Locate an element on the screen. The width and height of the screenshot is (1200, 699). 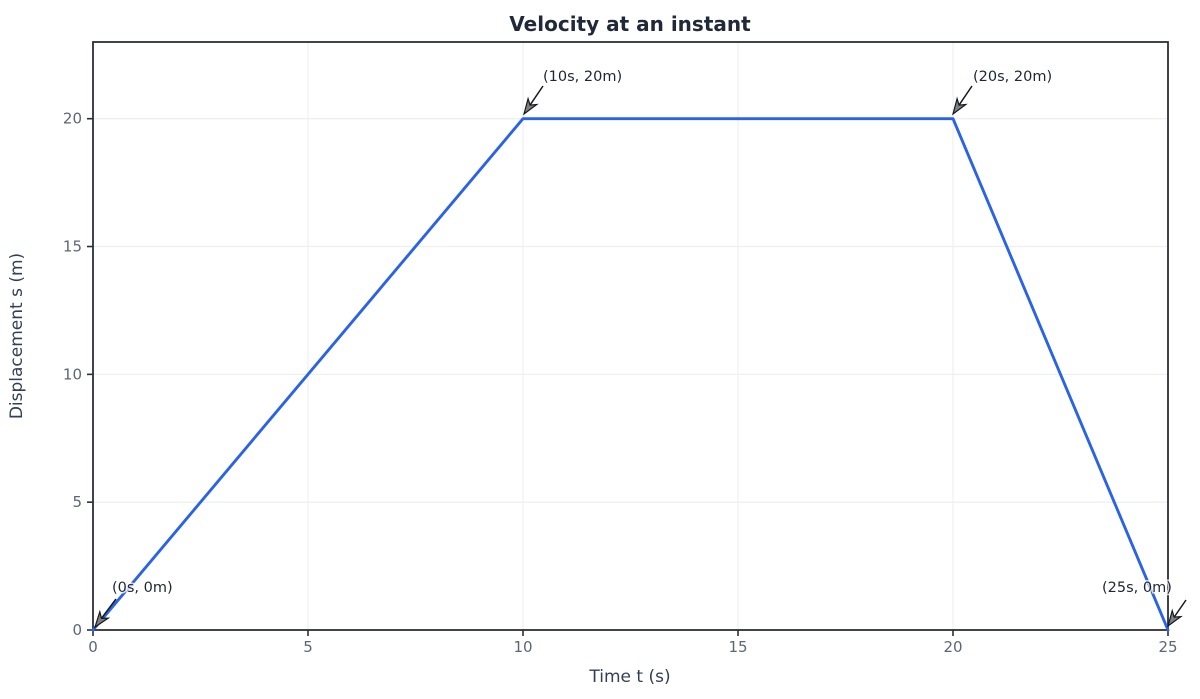
x-tick-label: 0 is located at coordinates (93, 647).